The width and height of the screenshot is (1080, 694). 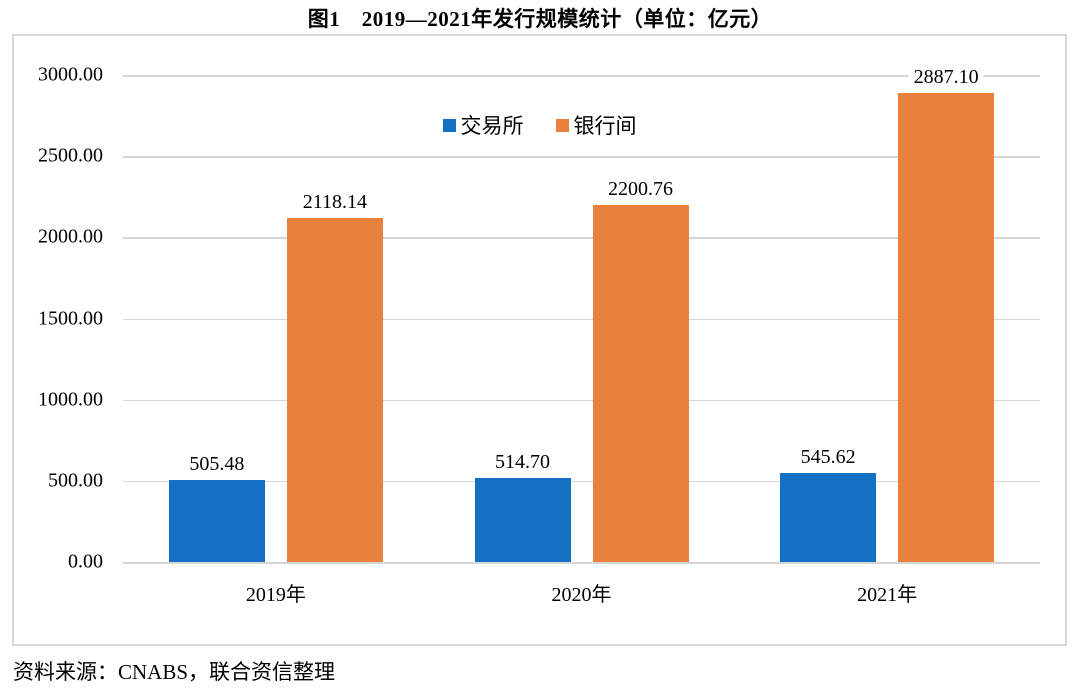 I want to click on x-tick-label: 2020年, so click(x=581, y=595).